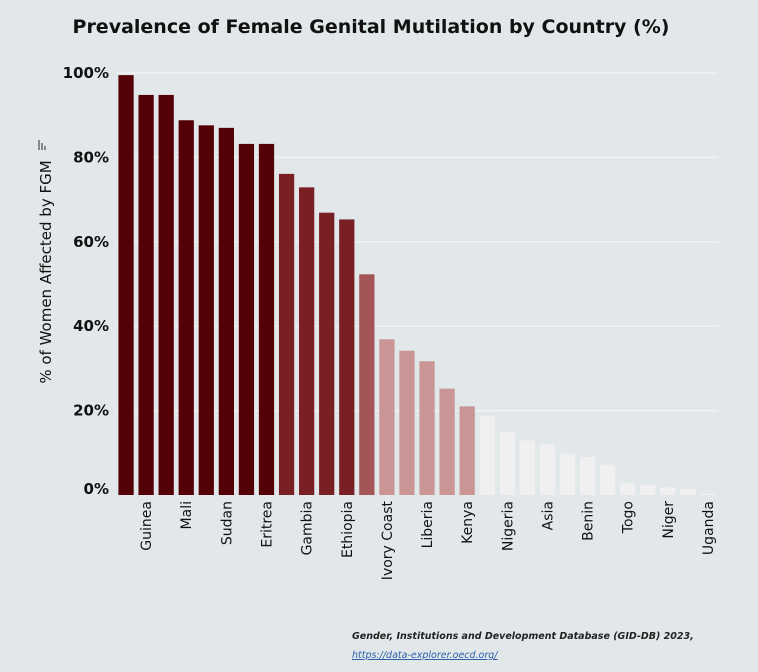  What do you see at coordinates (428, 524) in the screenshot?
I see `x-tick-label: Liberia` at bounding box center [428, 524].